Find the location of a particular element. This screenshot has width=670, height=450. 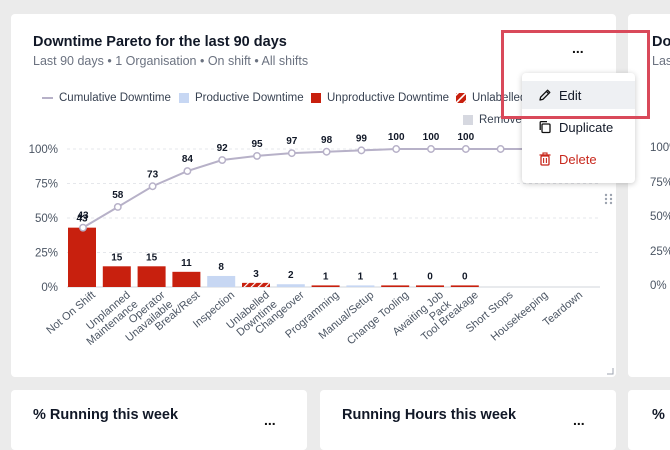

pencil-icon is located at coordinates (545, 95).